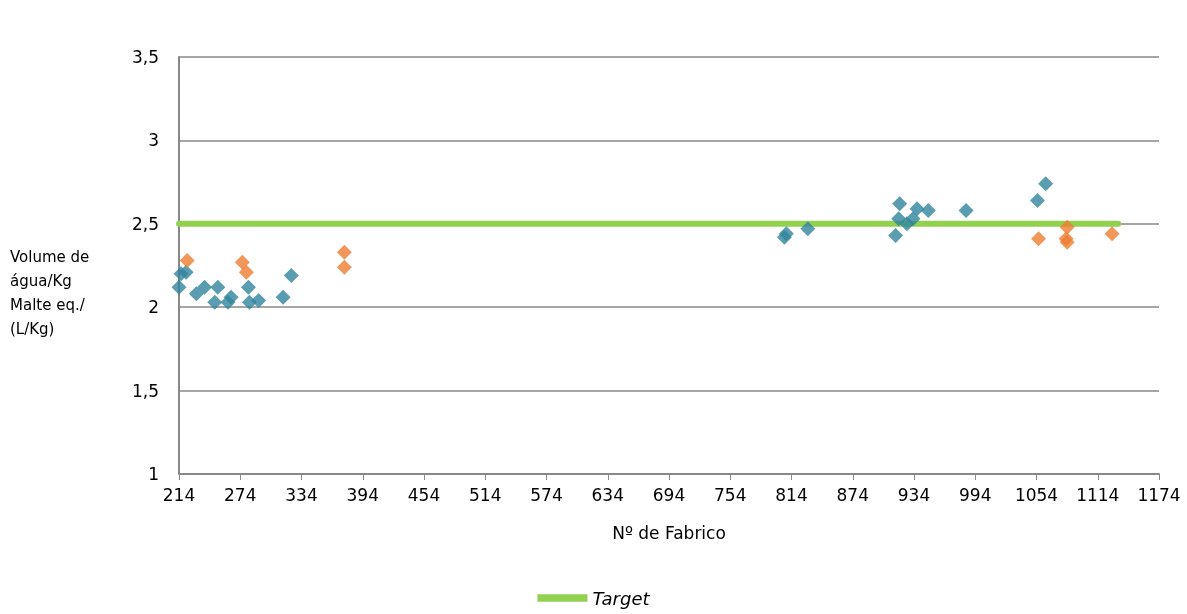  What do you see at coordinates (153, 140) in the screenshot?
I see `y-tick-label: 3` at bounding box center [153, 140].